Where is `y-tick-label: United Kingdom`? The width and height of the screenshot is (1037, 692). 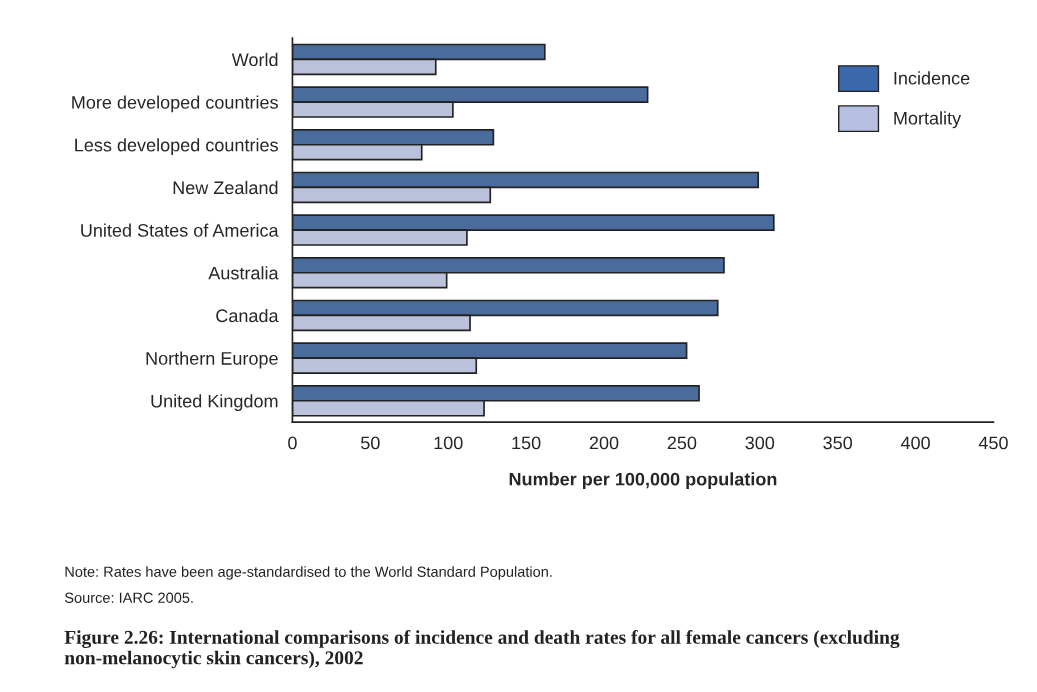
y-tick-label: United Kingdom is located at coordinates (214, 403).